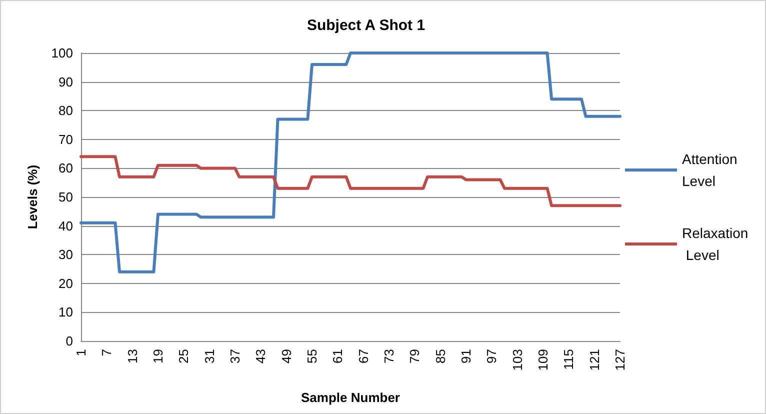 The image size is (766, 414). I want to click on x-tick-label: 61, so click(338, 356).